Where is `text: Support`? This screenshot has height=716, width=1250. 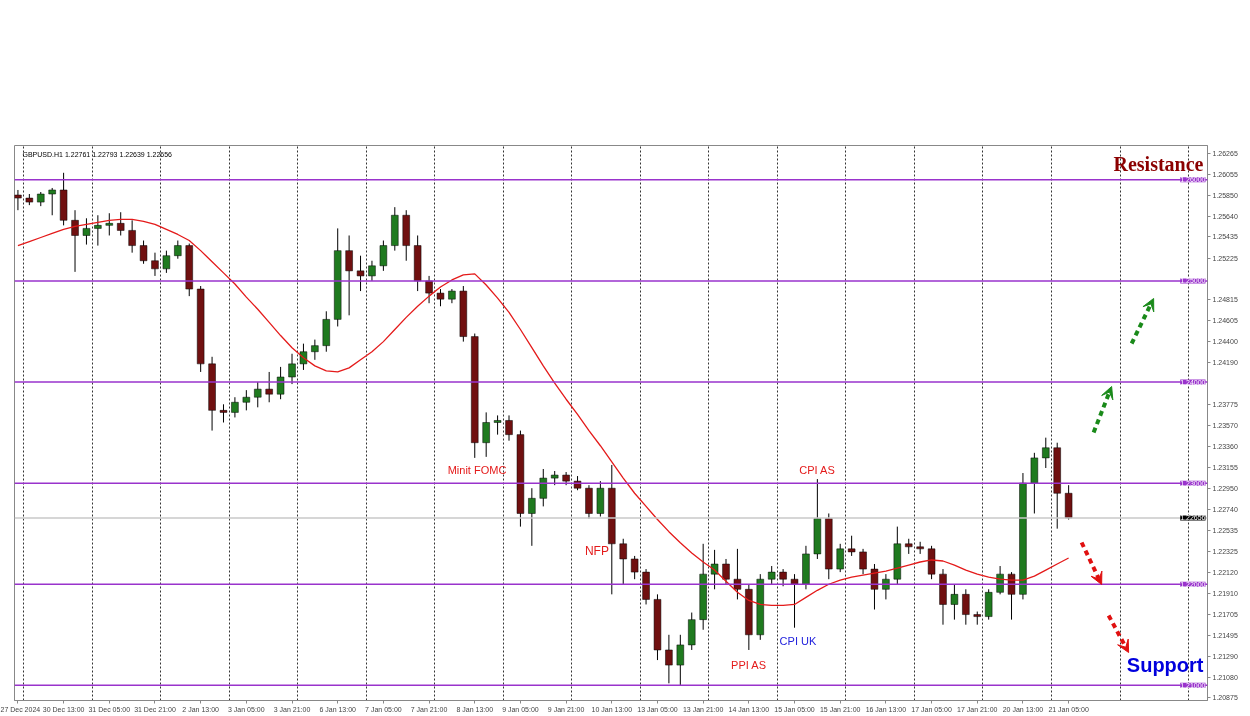 text: Support is located at coordinates (1165, 664).